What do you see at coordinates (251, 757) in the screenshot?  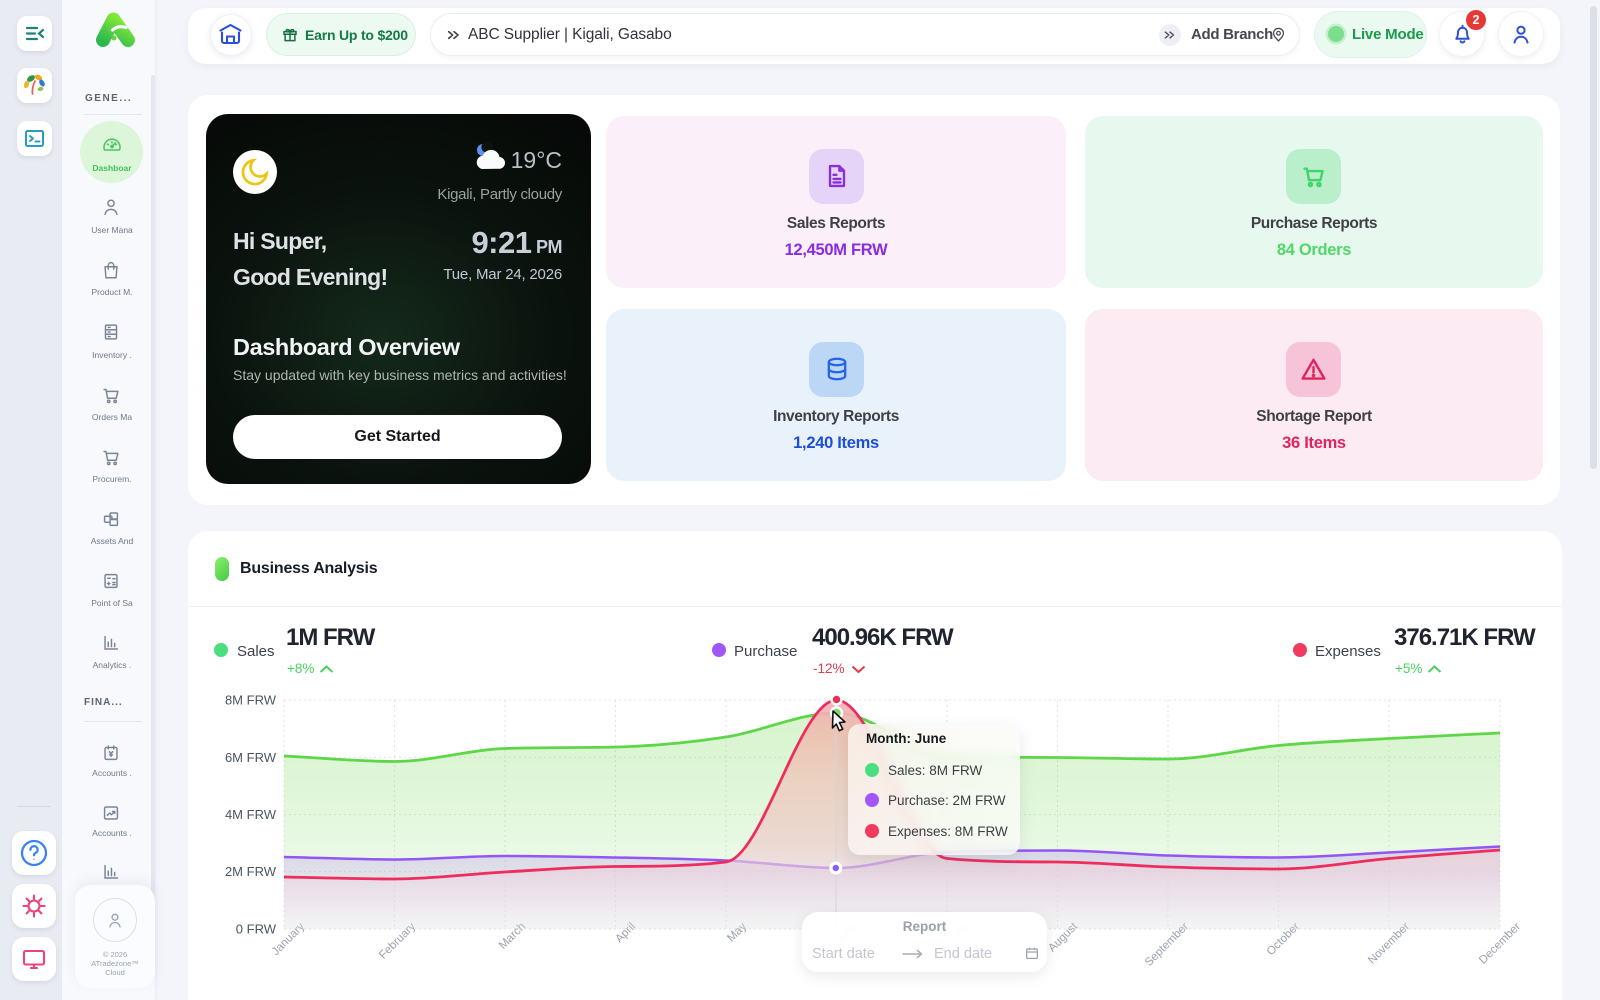 I see `svg-text: 6M FRW` at bounding box center [251, 757].